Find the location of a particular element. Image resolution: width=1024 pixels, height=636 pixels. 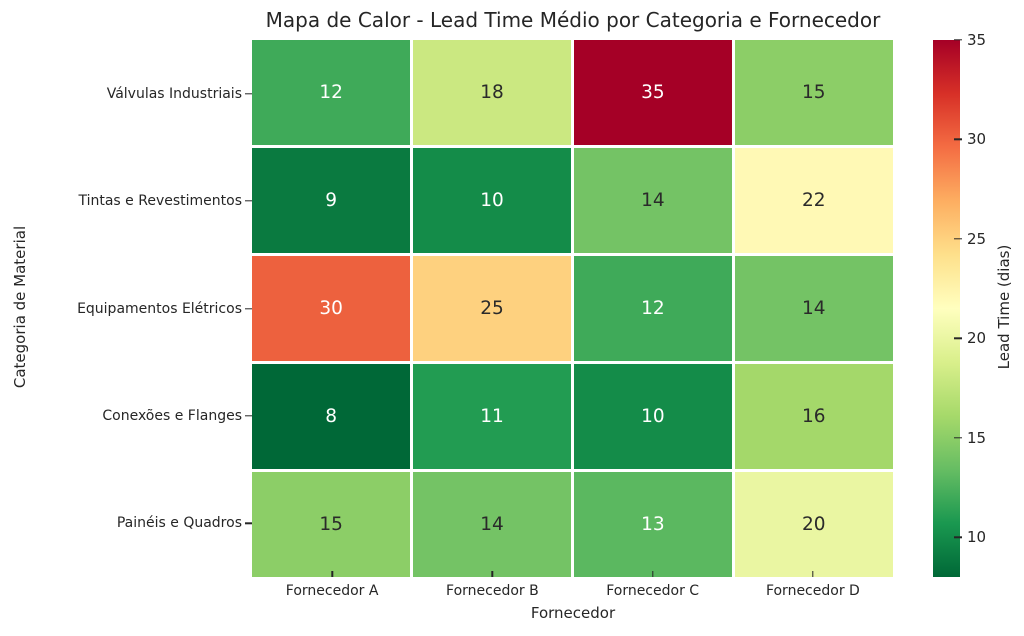

heatmap-cell-r0c3: 15 is located at coordinates (813, 93).